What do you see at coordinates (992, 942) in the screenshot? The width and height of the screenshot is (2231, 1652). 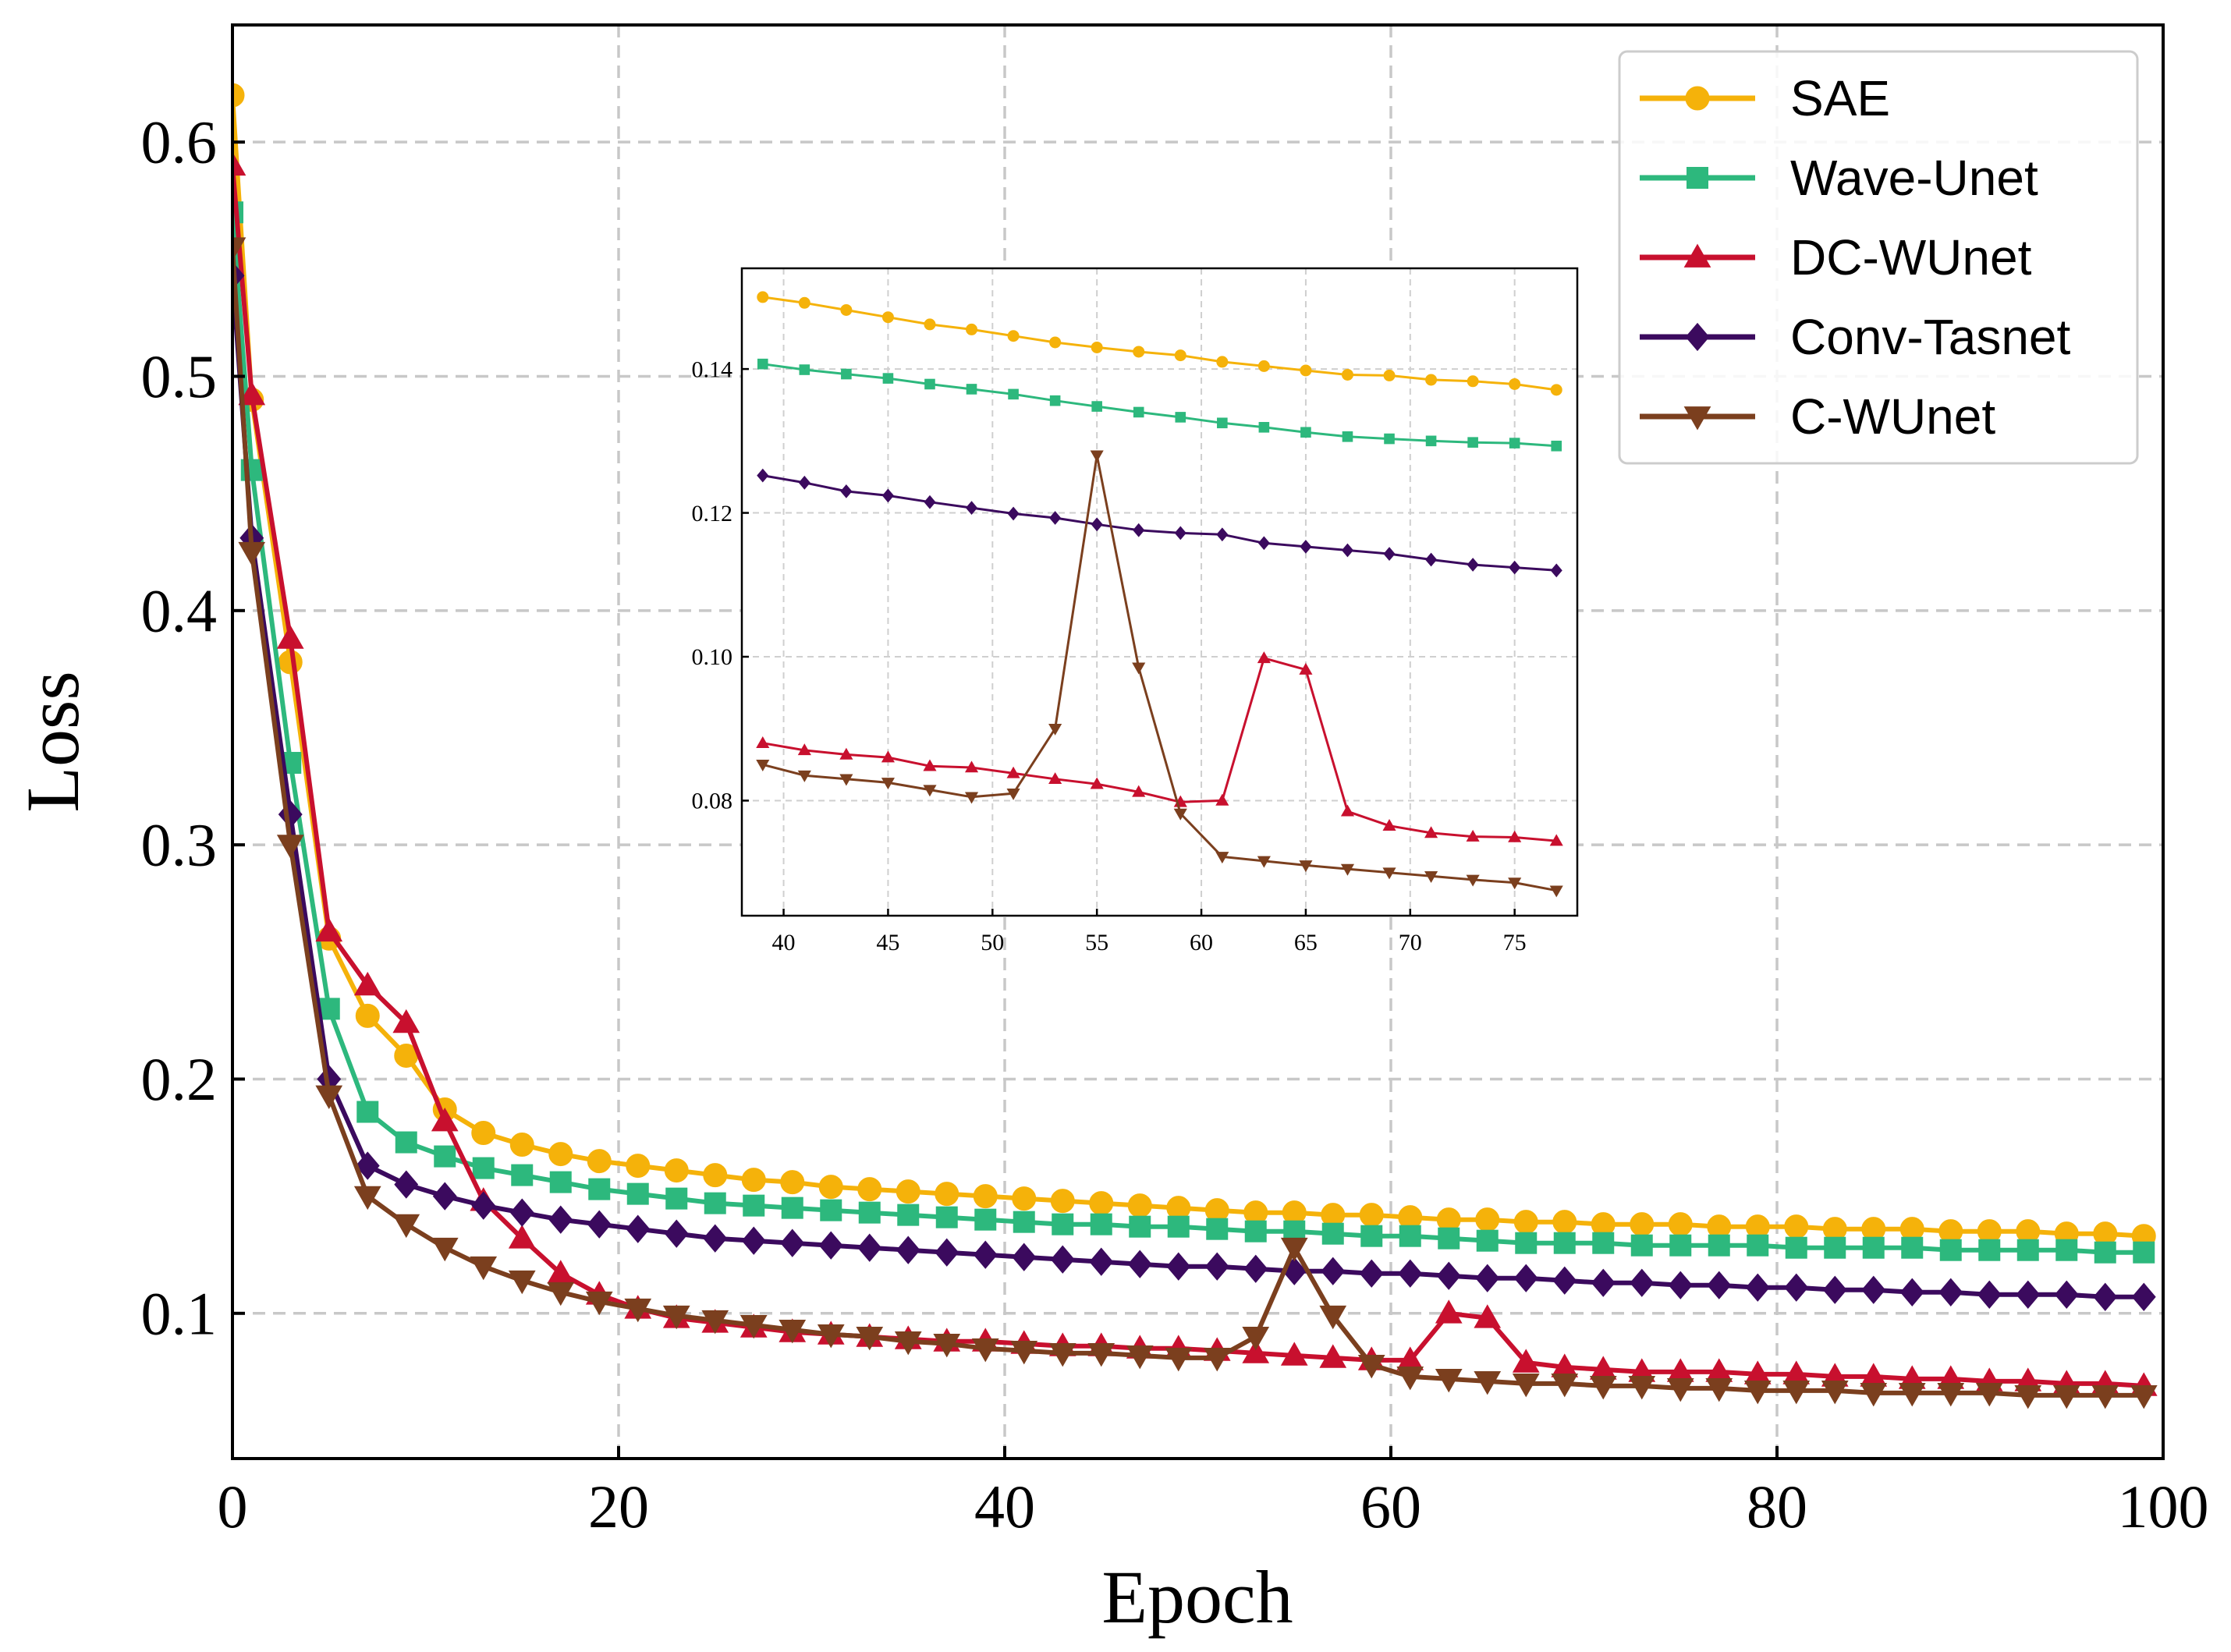 I see `inset-x-tick-label: 50` at bounding box center [992, 942].